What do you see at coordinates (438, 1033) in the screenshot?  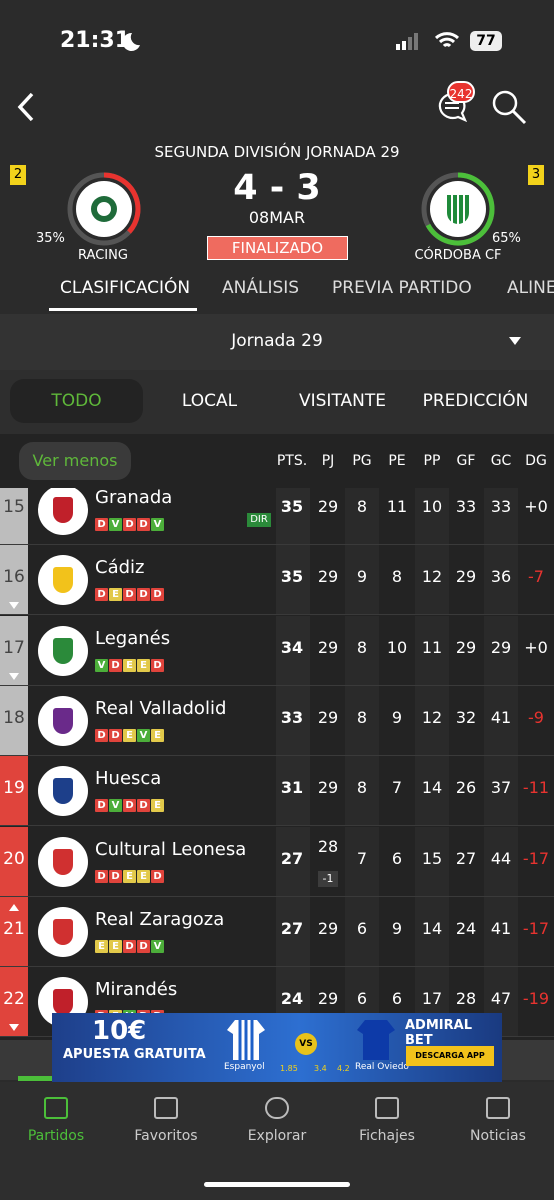 I see `ad-brand: ADMIRAL BET` at bounding box center [438, 1033].